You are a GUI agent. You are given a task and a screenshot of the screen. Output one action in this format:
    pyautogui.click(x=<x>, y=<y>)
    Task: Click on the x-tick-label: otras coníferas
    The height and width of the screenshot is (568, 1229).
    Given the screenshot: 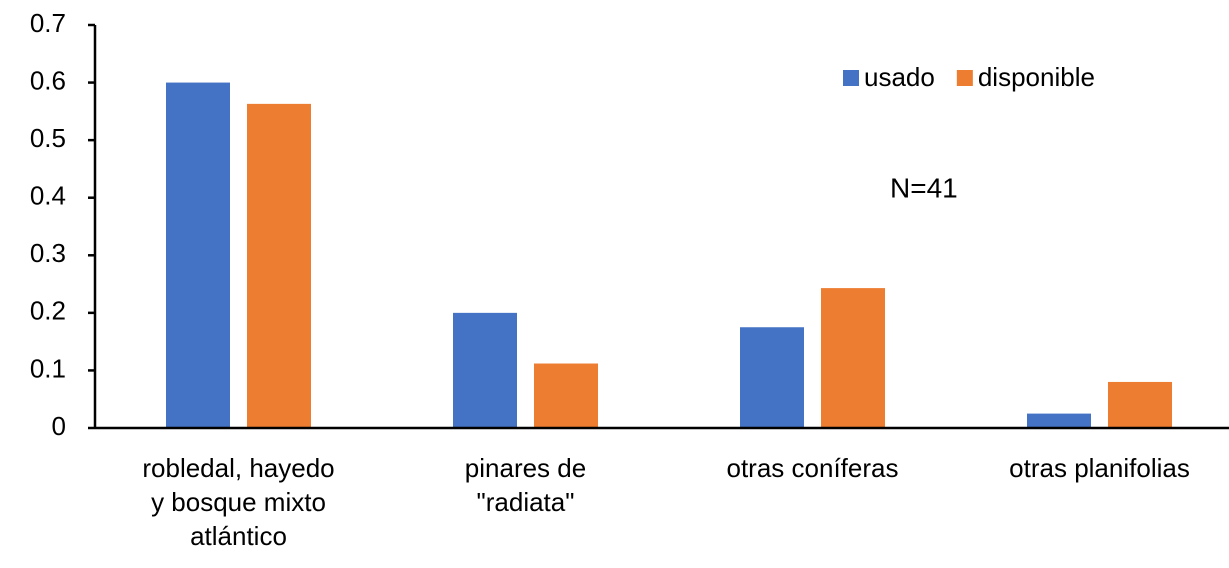 What is the action you would take?
    pyautogui.click(x=813, y=468)
    